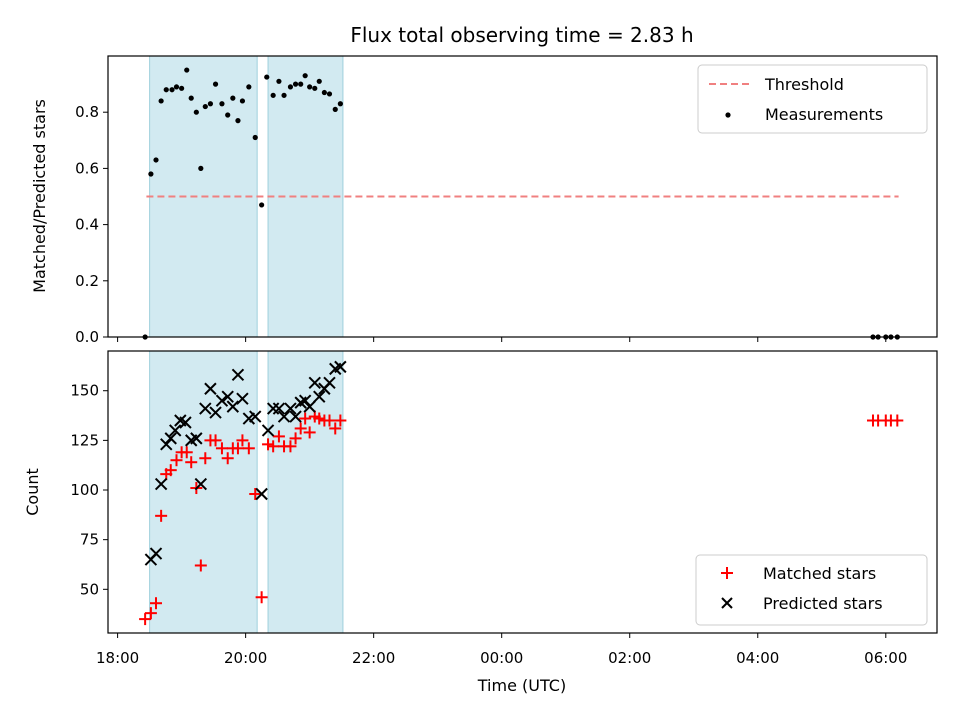  I want to click on x-tick-label: 06:00, so click(885, 658).